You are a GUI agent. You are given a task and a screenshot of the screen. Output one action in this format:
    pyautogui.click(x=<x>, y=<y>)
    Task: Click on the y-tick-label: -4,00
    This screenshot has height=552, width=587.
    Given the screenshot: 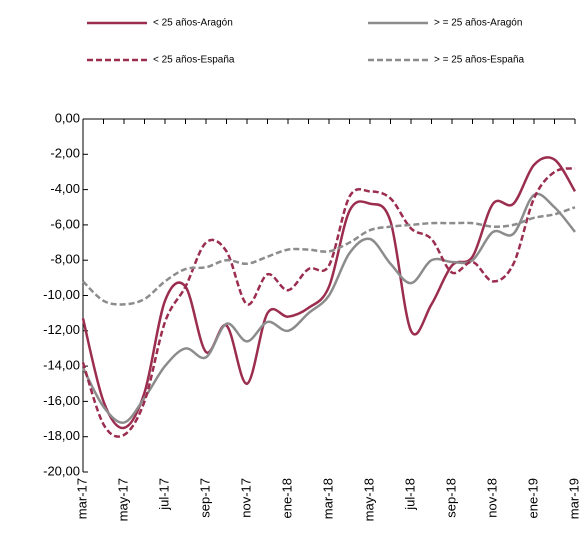 What is the action you would take?
    pyautogui.click(x=65, y=188)
    